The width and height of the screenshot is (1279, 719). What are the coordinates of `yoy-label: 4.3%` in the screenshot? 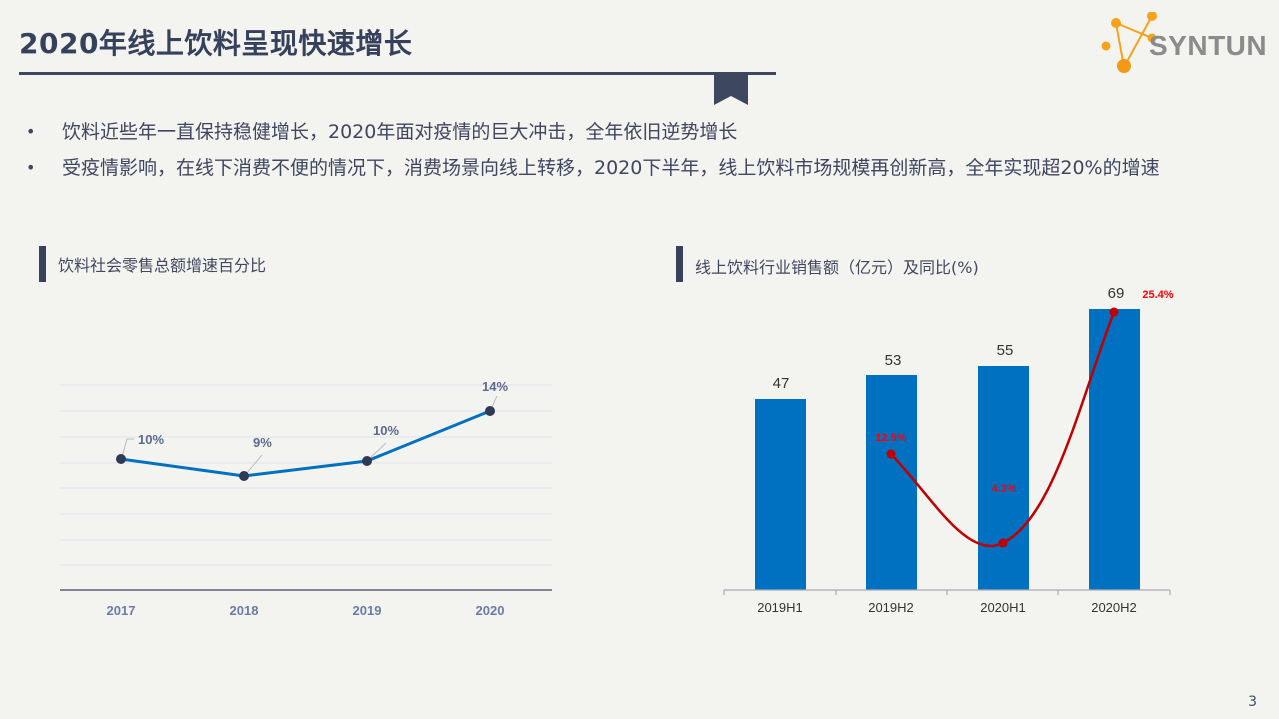 It's located at (1003, 489).